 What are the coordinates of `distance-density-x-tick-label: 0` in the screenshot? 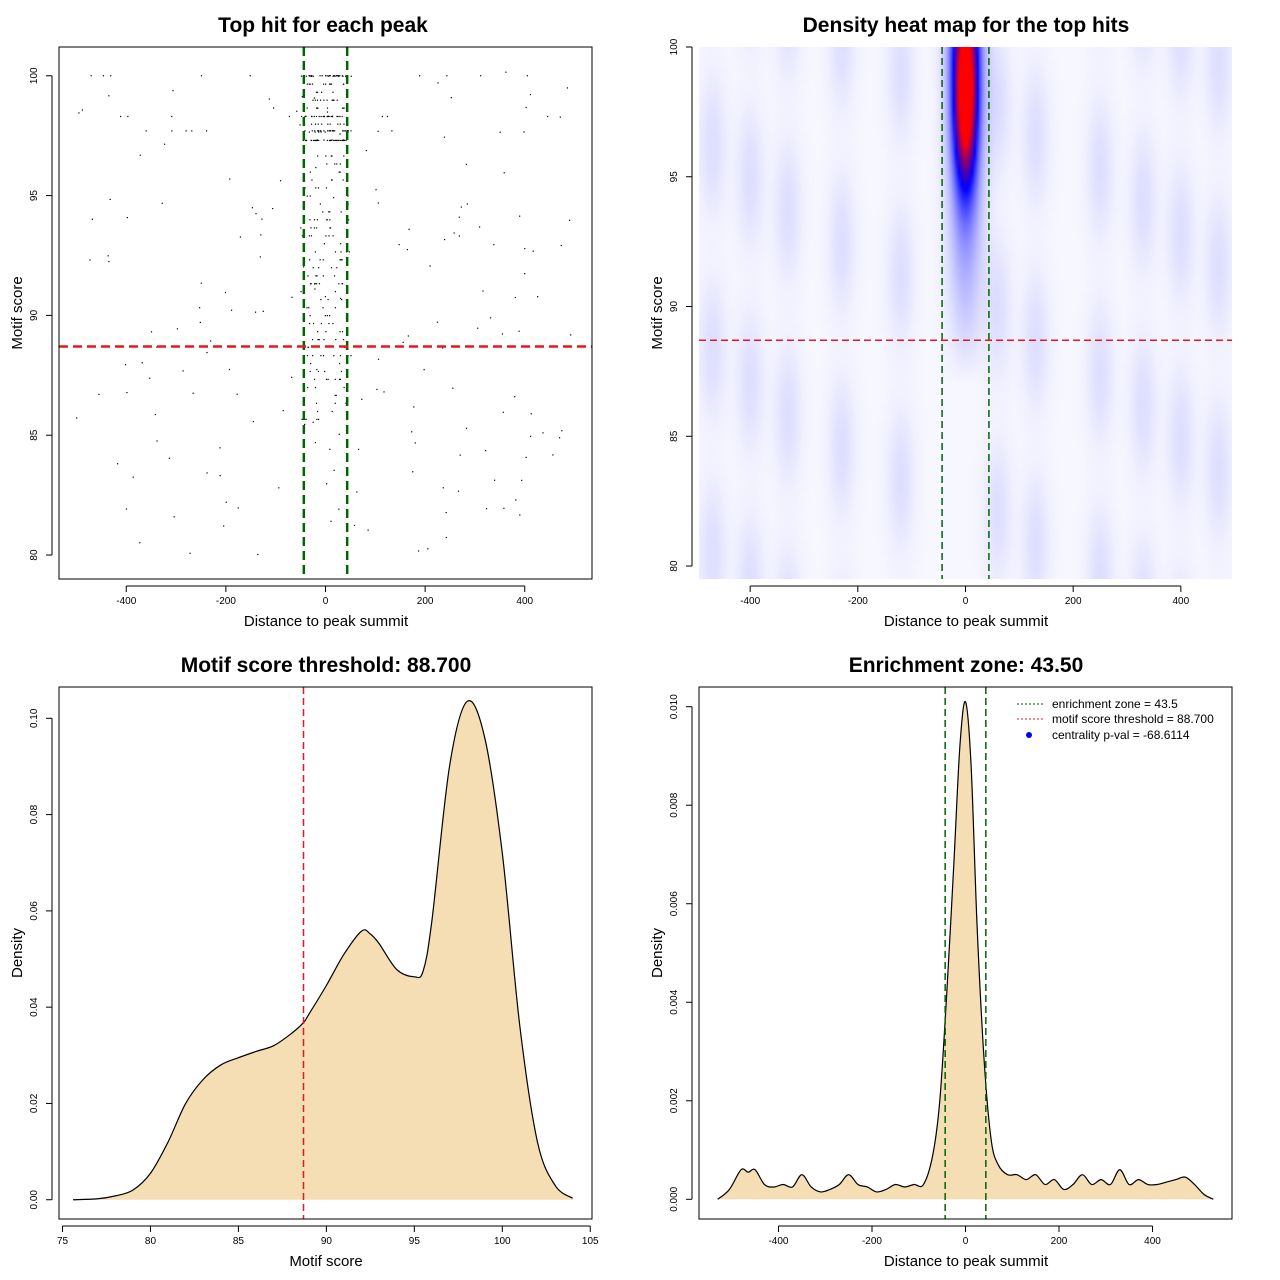 It's located at (966, 1241).